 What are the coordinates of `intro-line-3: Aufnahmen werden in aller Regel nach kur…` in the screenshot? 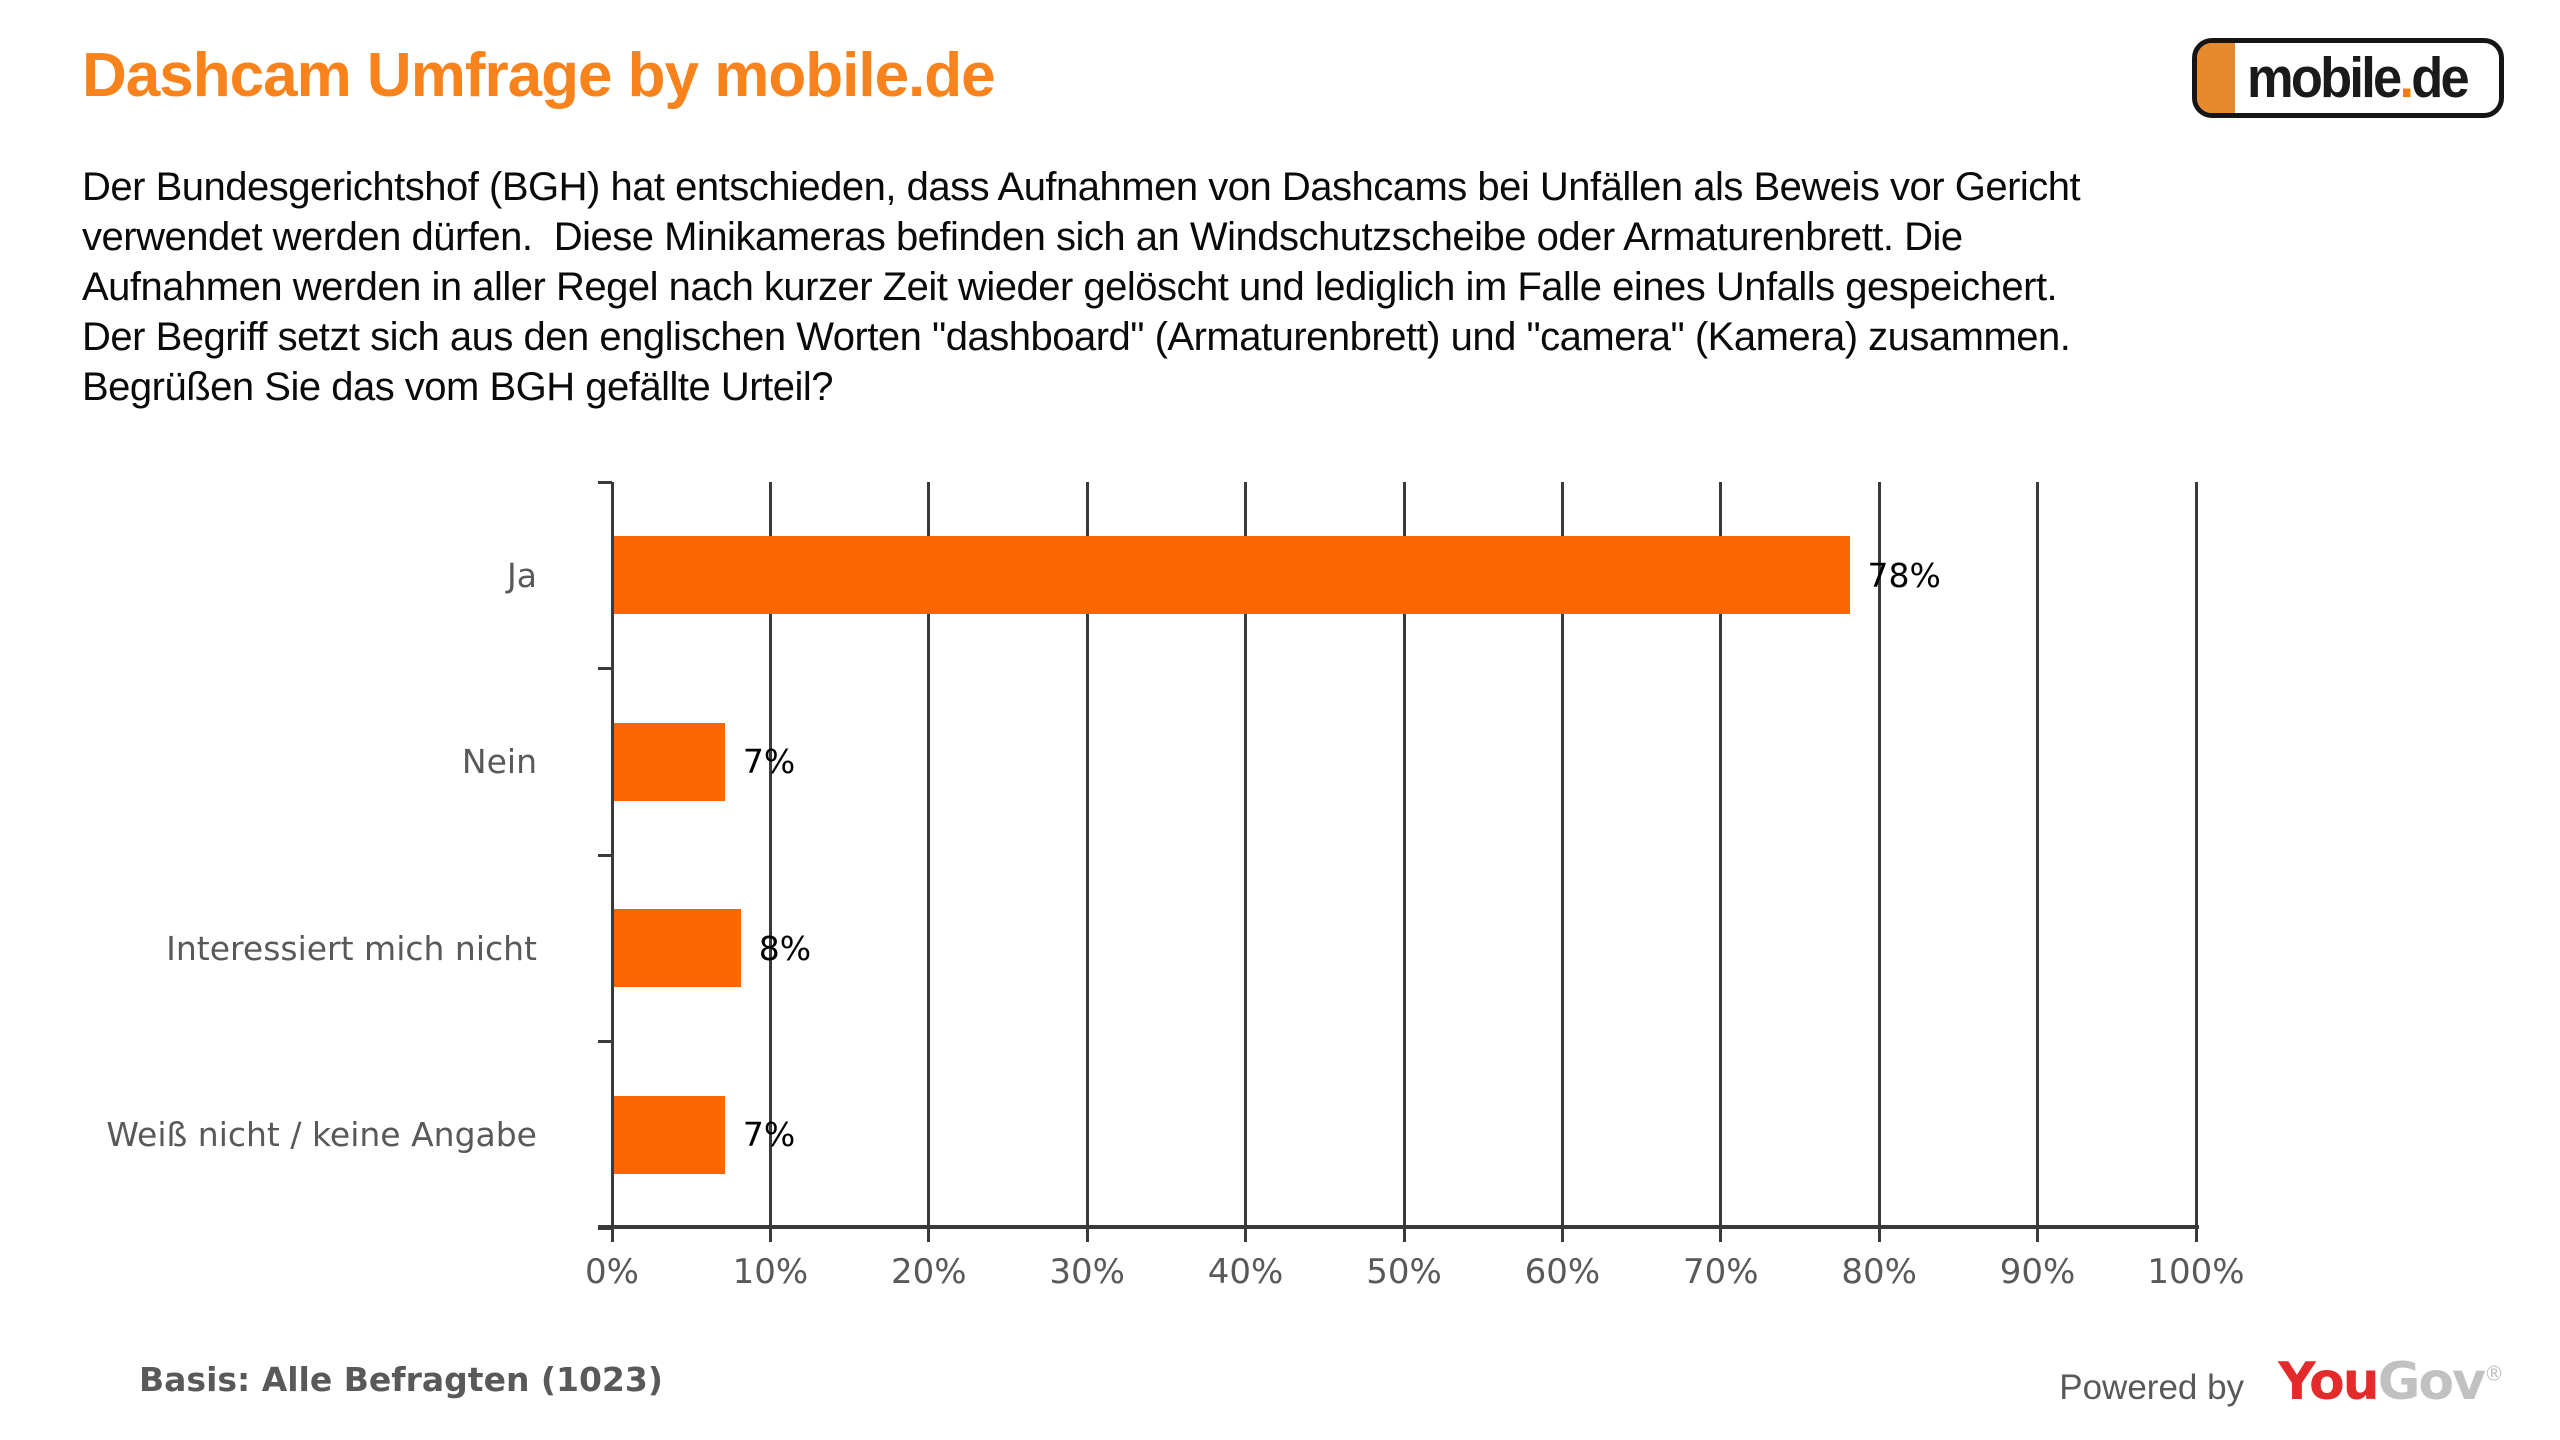 It's located at (1070, 287).